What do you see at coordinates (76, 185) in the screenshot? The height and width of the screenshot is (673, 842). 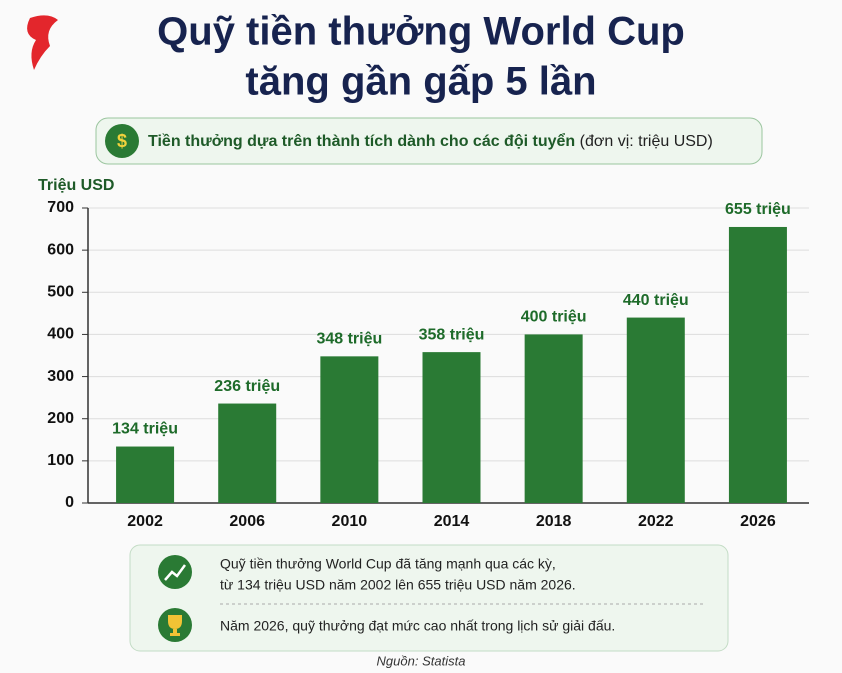 I see `y-axis-label: Triệu USD` at bounding box center [76, 185].